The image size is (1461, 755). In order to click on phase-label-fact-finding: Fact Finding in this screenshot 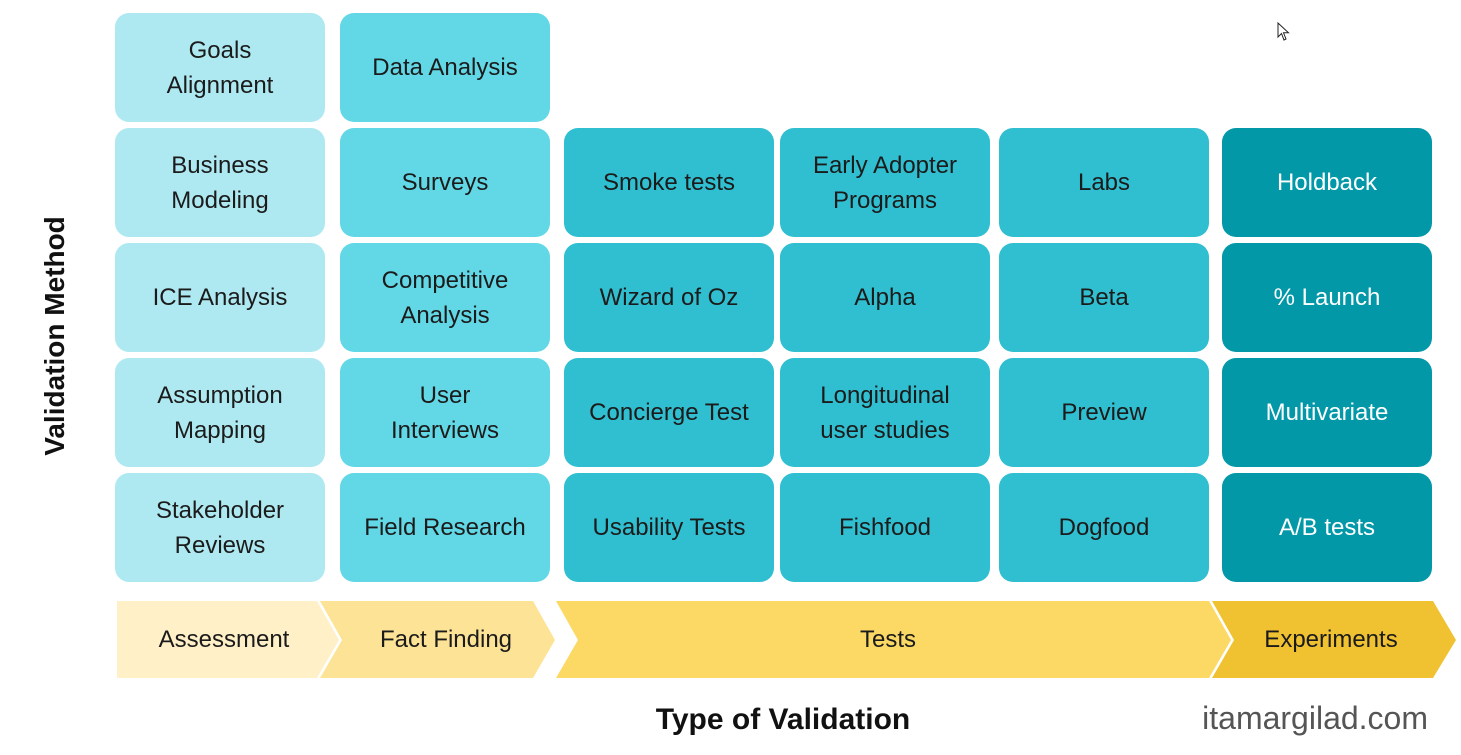, I will do `click(446, 639)`.